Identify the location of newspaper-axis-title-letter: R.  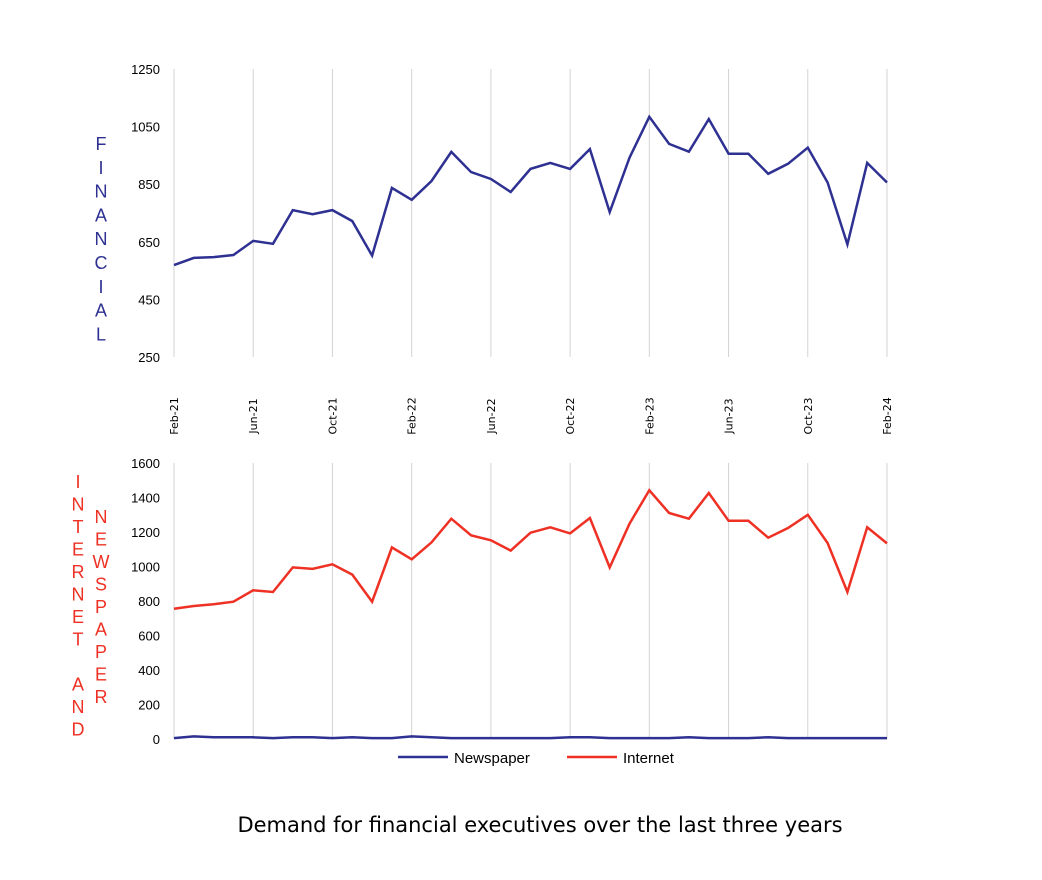
(101, 697).